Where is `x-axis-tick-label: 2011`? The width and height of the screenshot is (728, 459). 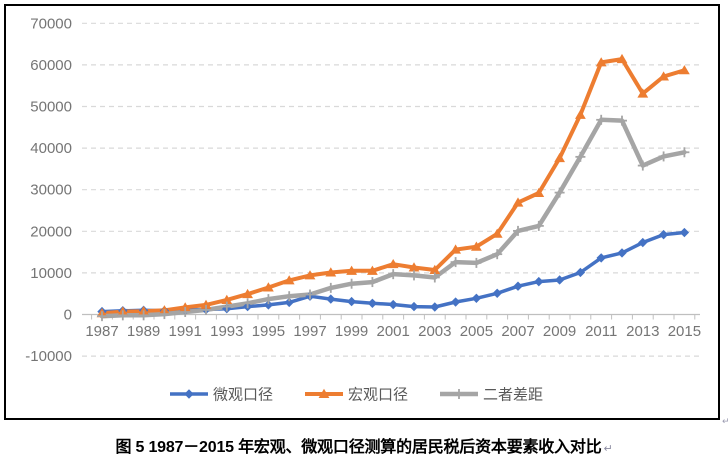
x-axis-tick-label: 2011 is located at coordinates (601, 331).